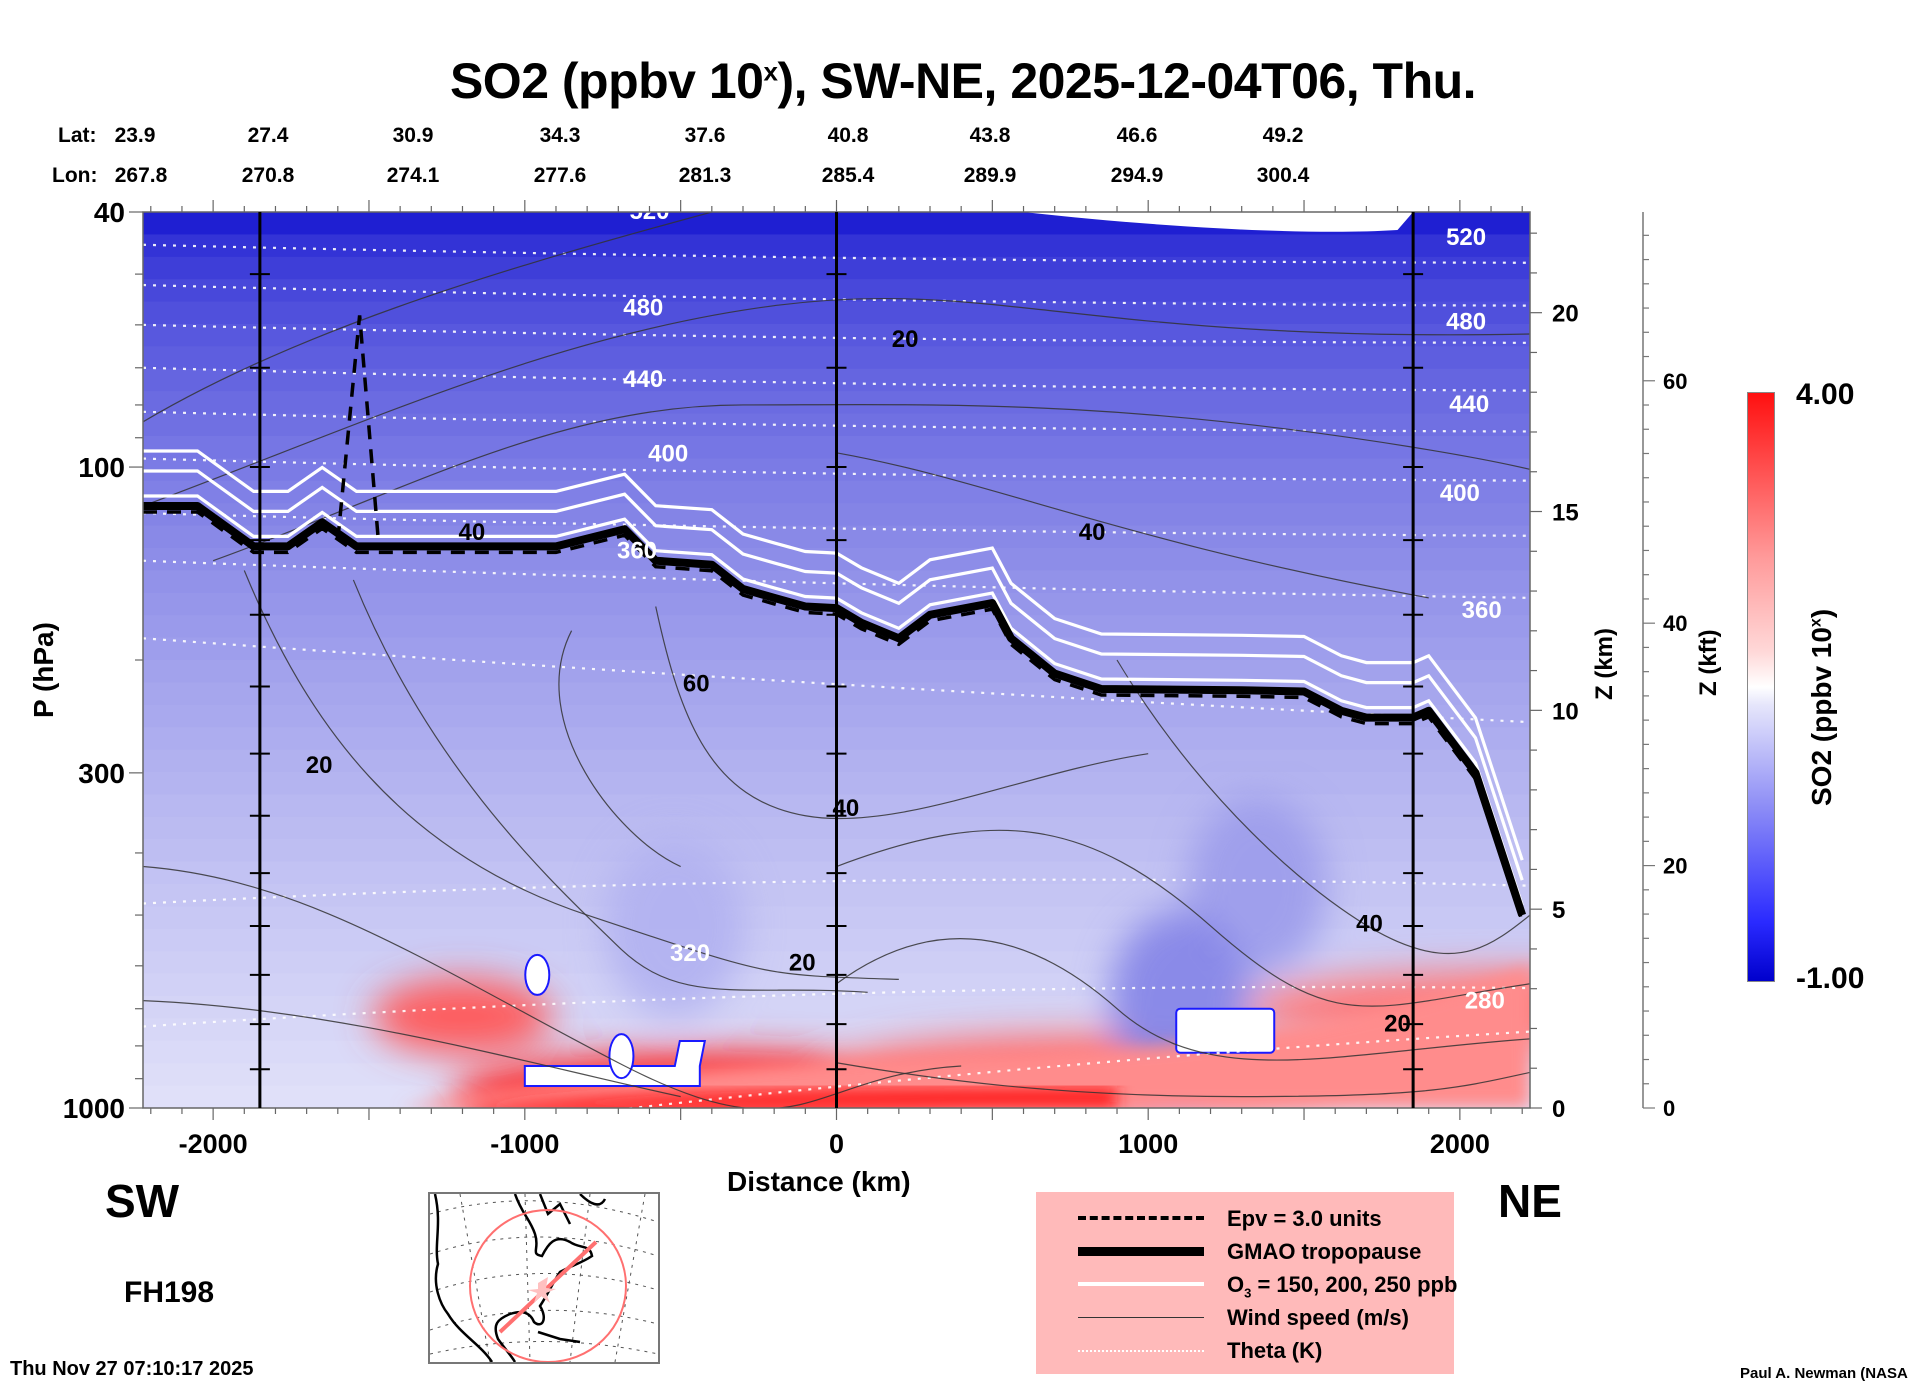  Describe the element at coordinates (1821, 707) in the screenshot. I see `colorbar-title: SO2 (ppbv 10x)` at that location.